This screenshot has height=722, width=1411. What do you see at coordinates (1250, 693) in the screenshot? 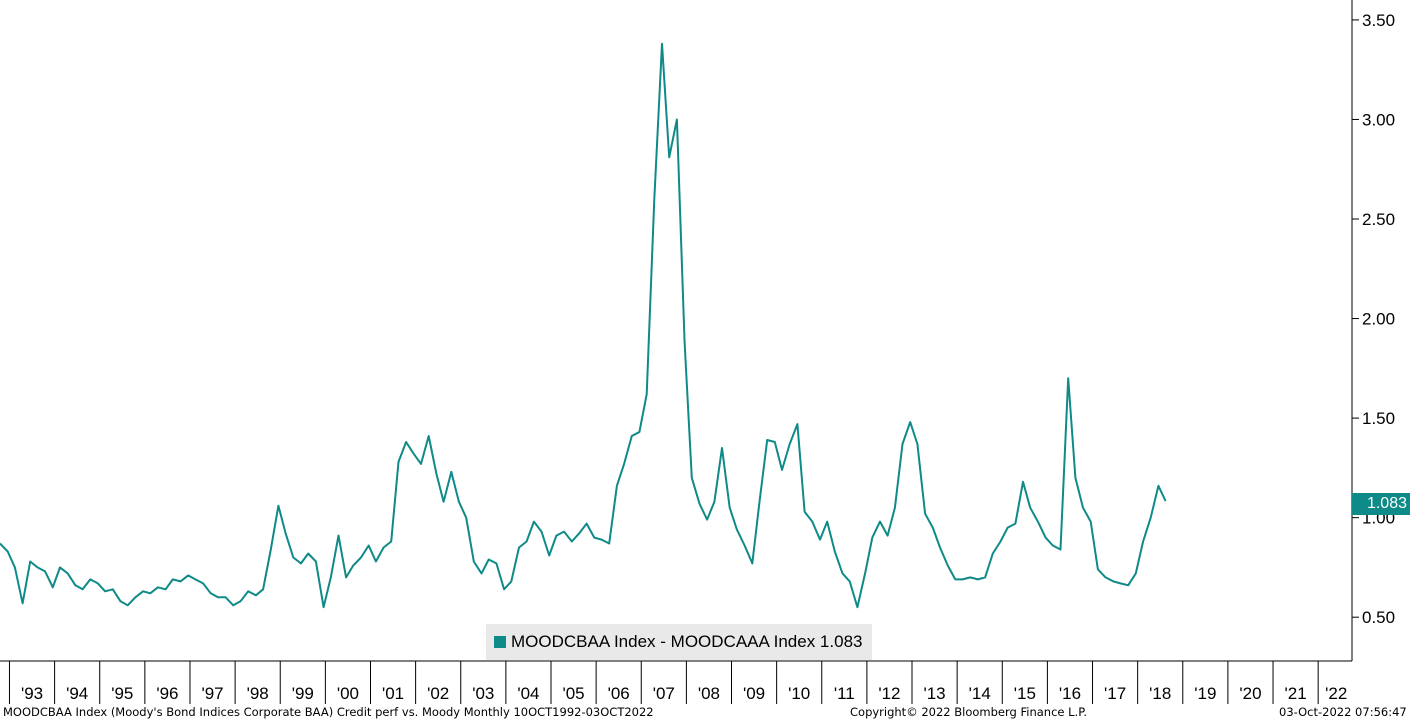
I see `x-tick-label: '20` at bounding box center [1250, 693].